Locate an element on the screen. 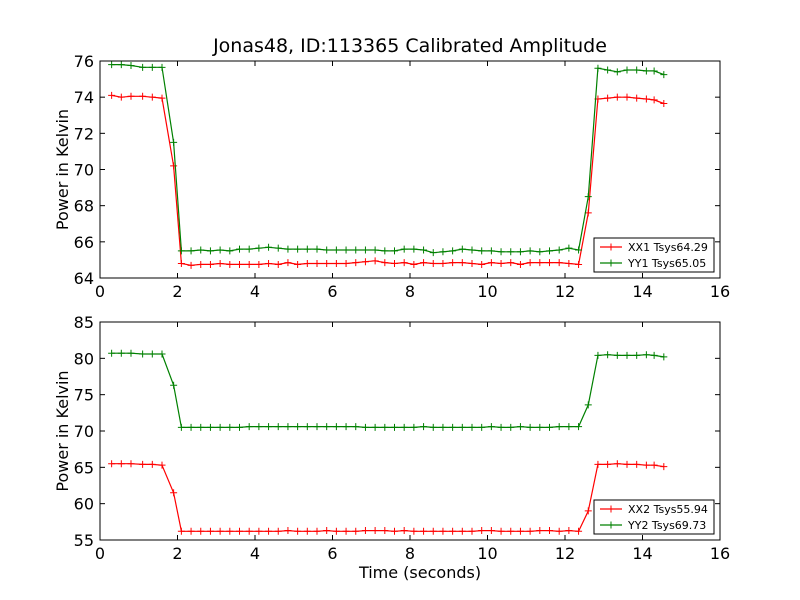 The width and height of the screenshot is (800, 600). legend: XX1 Tsys64.29 YY1 Tsys65.05 is located at coordinates (654, 255).